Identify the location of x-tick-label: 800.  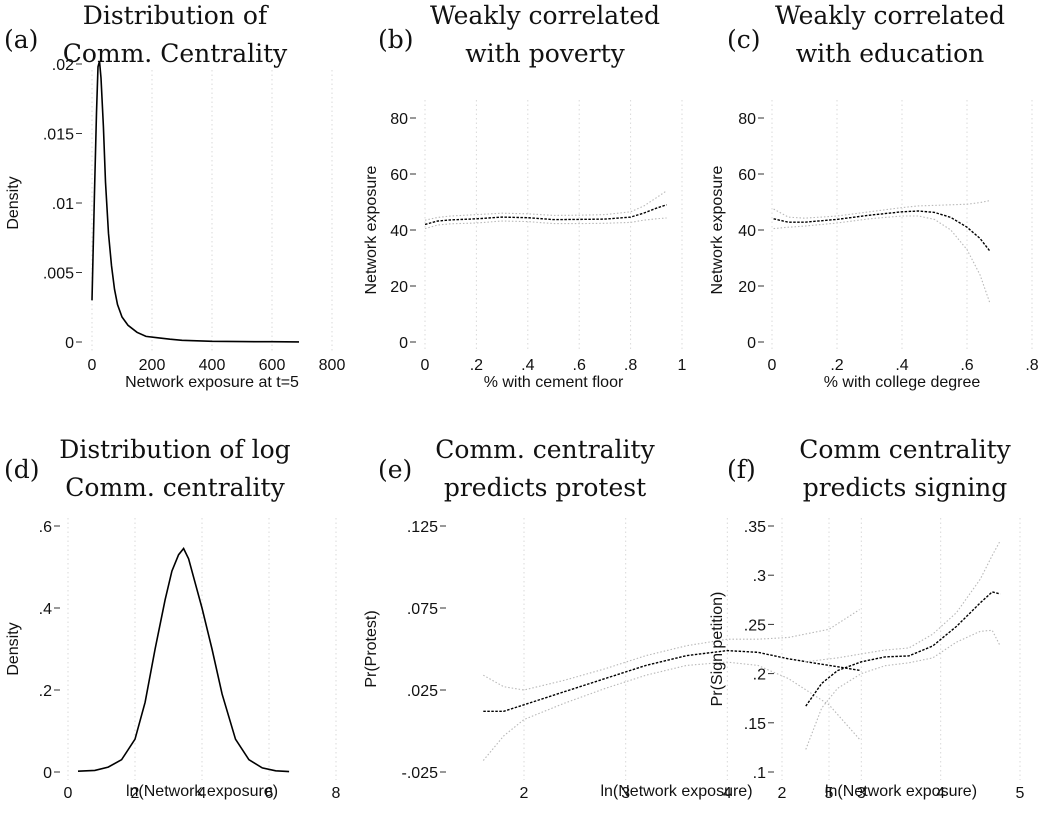
(332, 365).